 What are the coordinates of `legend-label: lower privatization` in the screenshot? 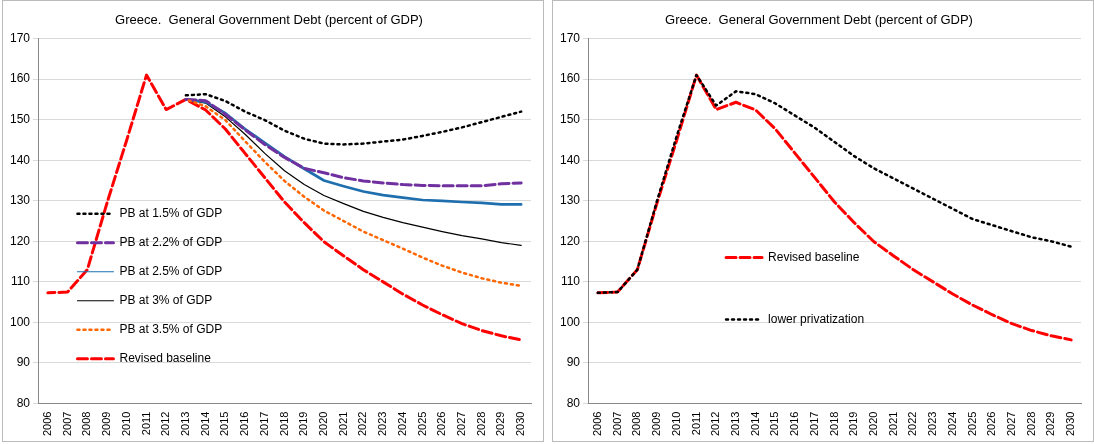 It's located at (816, 318).